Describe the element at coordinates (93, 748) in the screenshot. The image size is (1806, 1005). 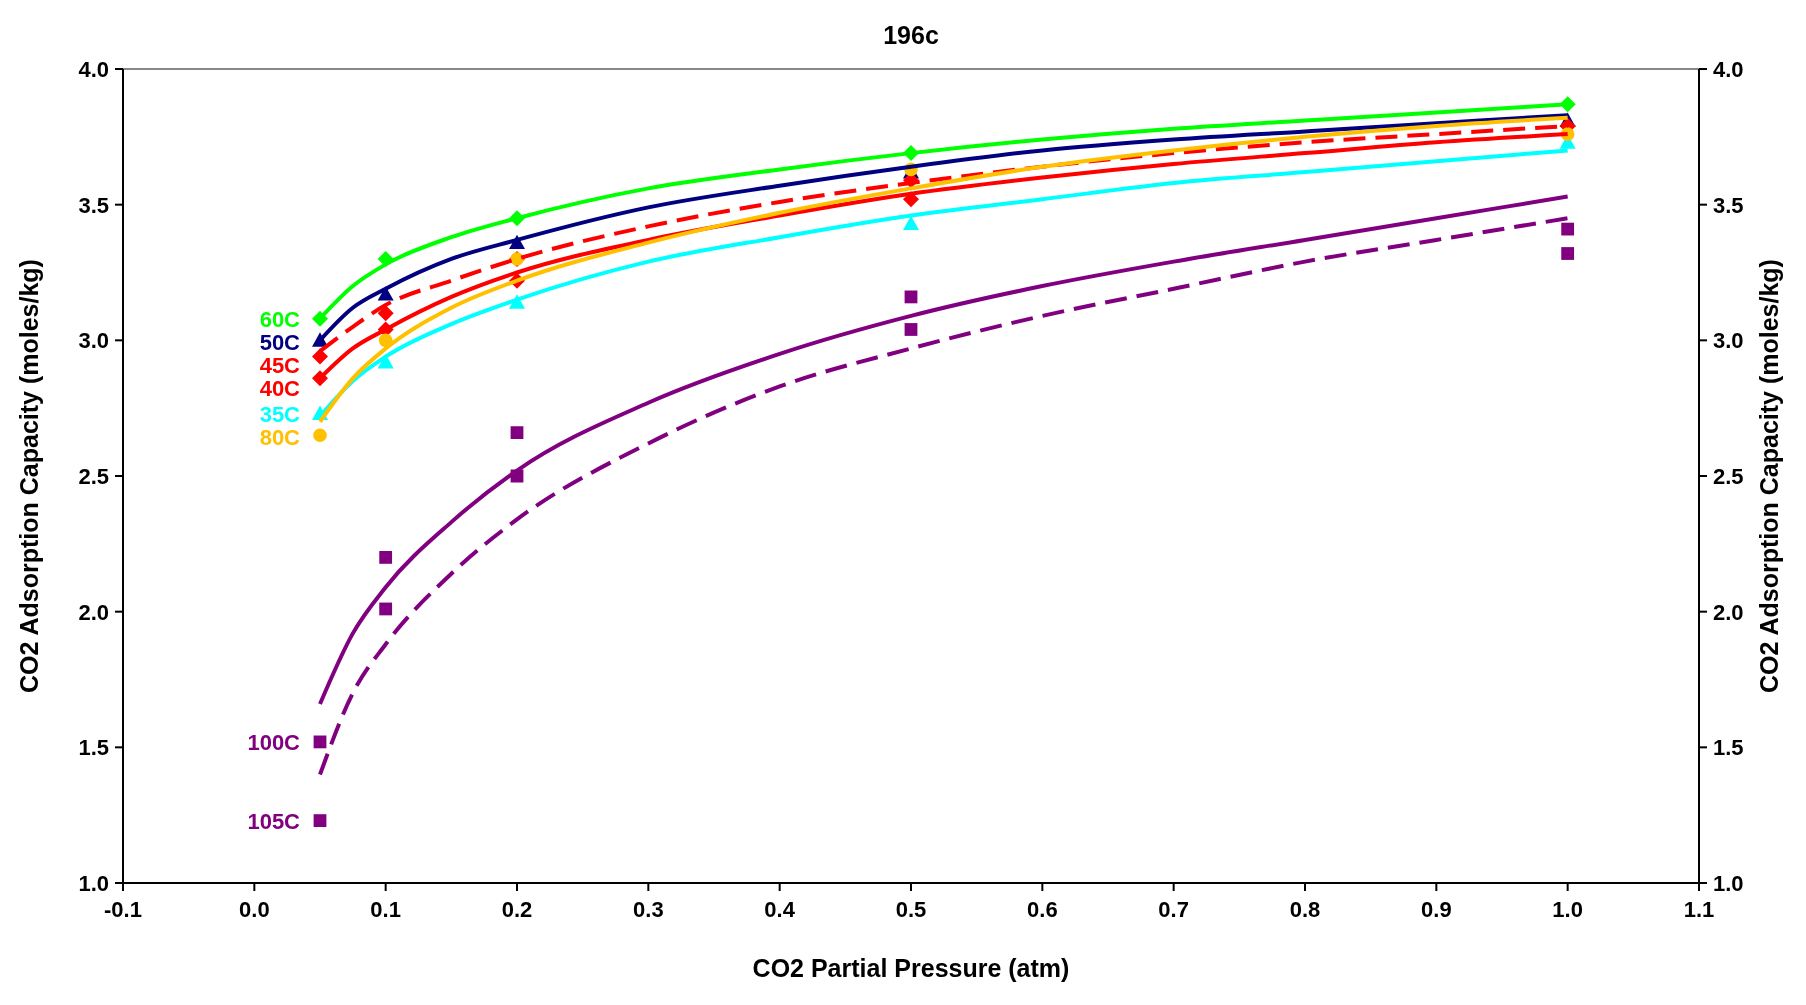
I see `y-tick-label: 1.5` at that location.